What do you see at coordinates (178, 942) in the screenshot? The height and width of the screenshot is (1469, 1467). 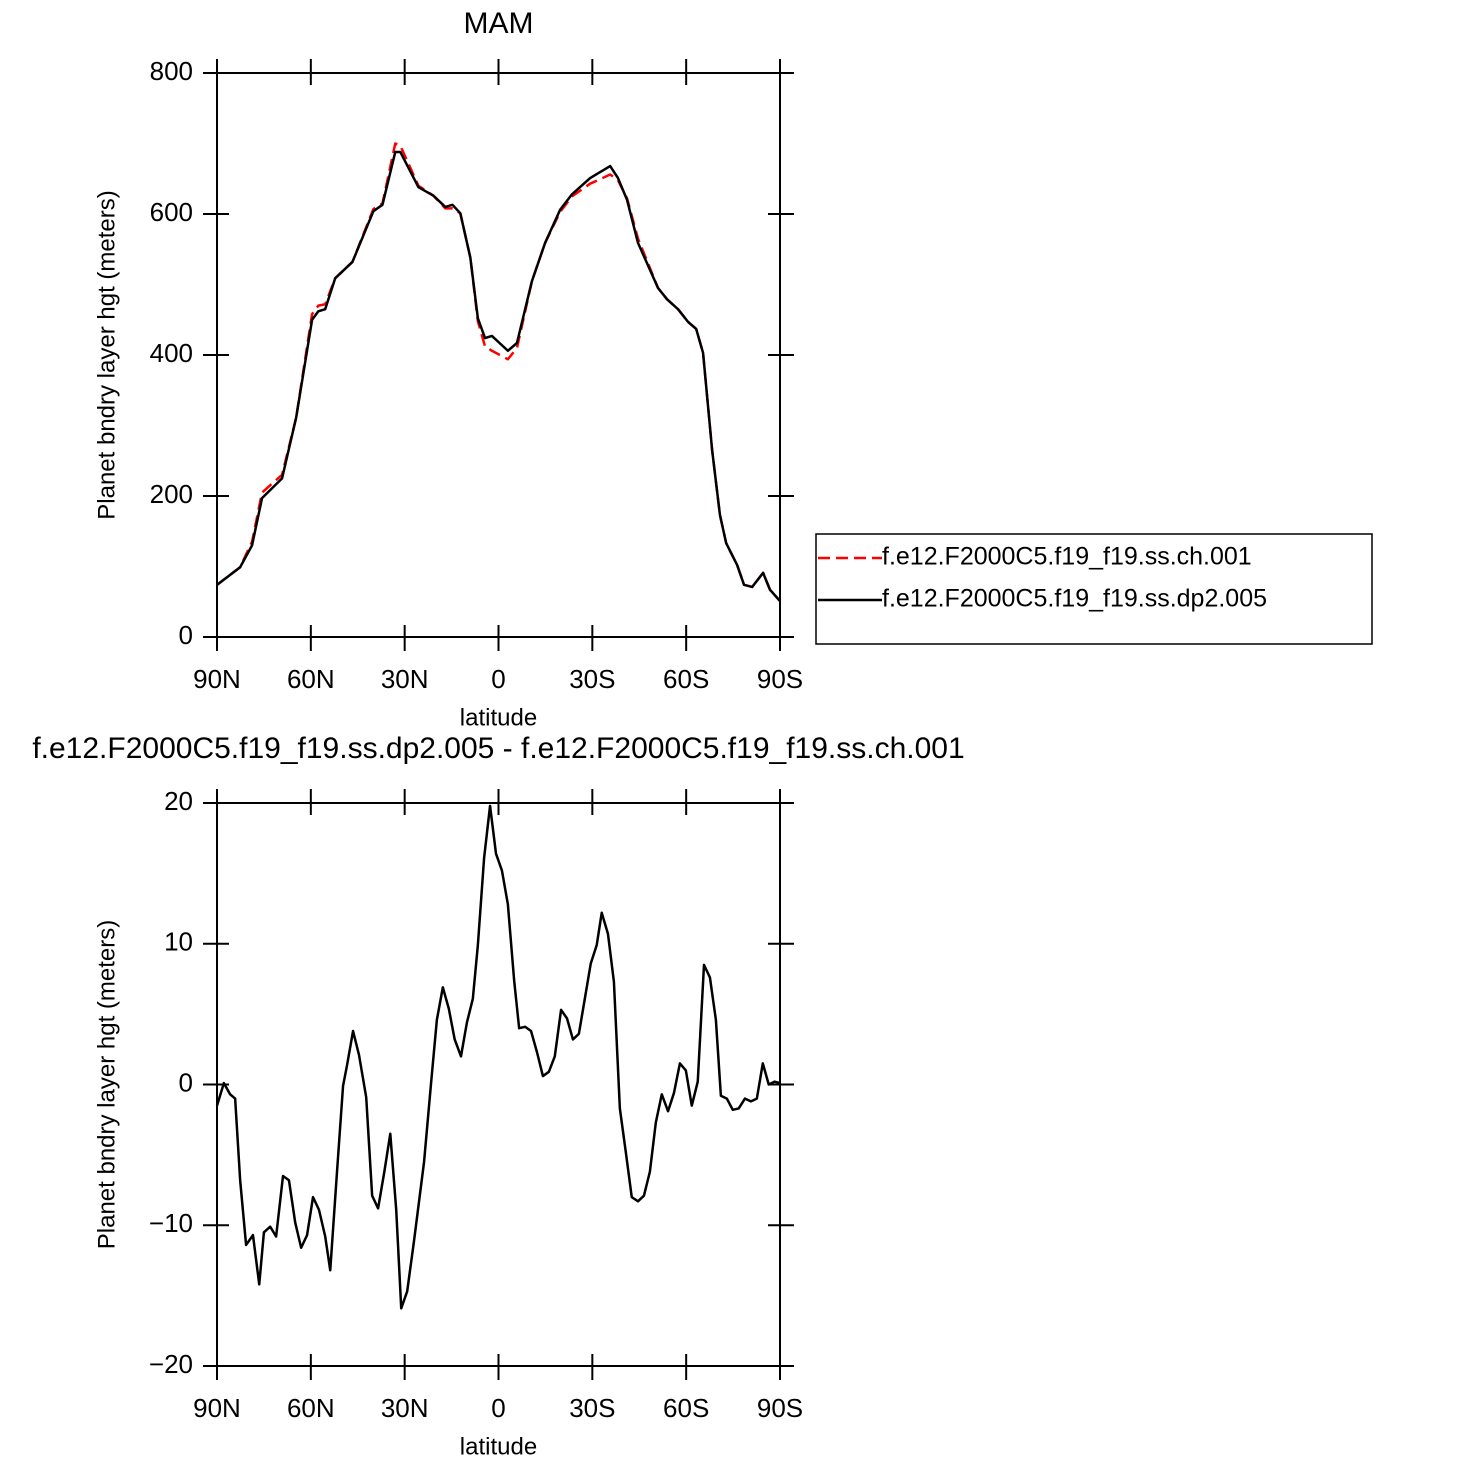 I see `y-tick-label: 10` at bounding box center [178, 942].